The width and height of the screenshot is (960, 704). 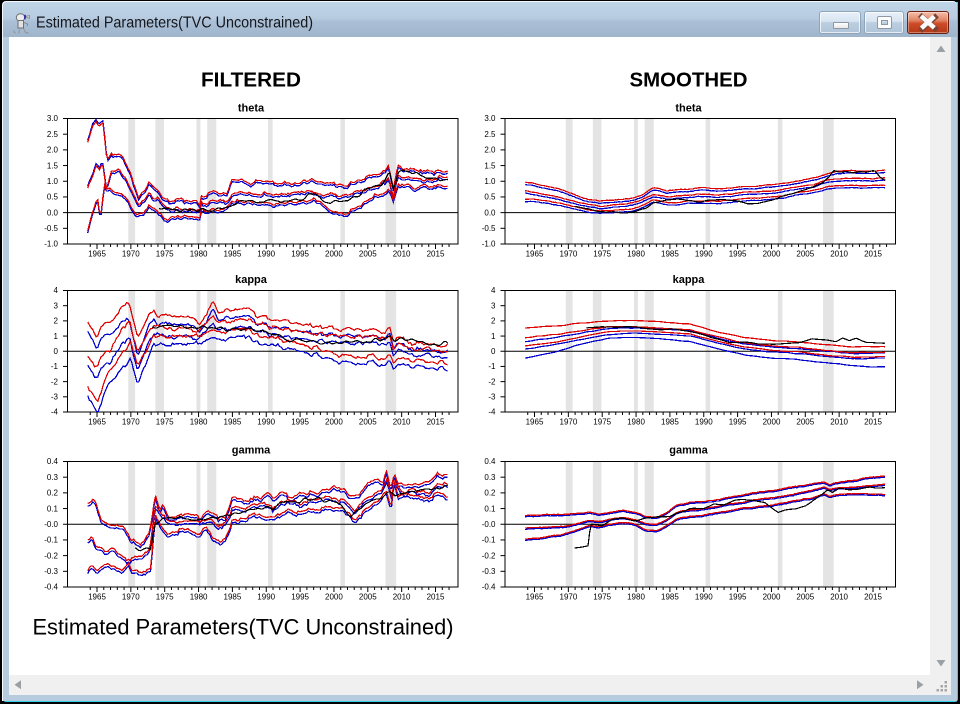 What do you see at coordinates (489, 244) in the screenshot?
I see `svg-text: -1.0` at bounding box center [489, 244].